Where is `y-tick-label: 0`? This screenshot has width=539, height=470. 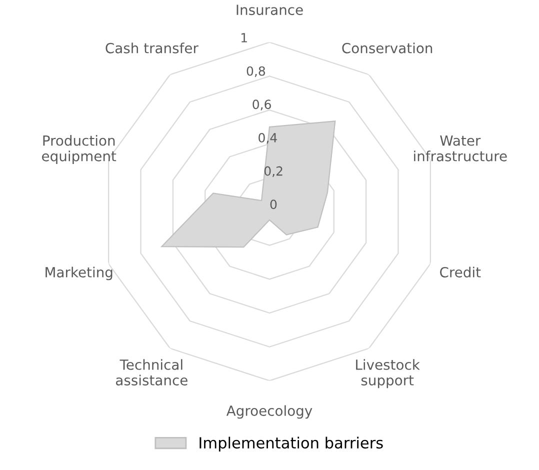 y-tick-label: 0 is located at coordinates (273, 205).